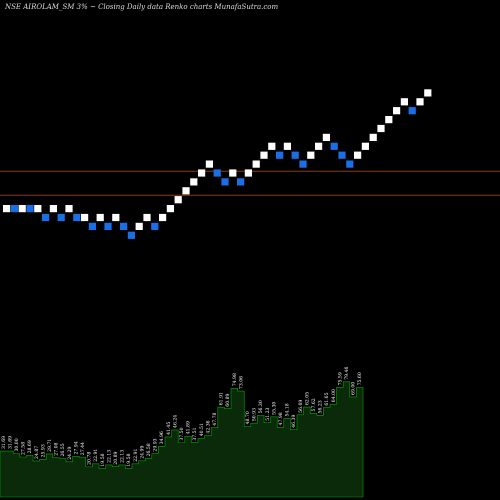  Describe the element at coordinates (340, 378) in the screenshot. I see `rsi-value-label: 75.59` at that location.